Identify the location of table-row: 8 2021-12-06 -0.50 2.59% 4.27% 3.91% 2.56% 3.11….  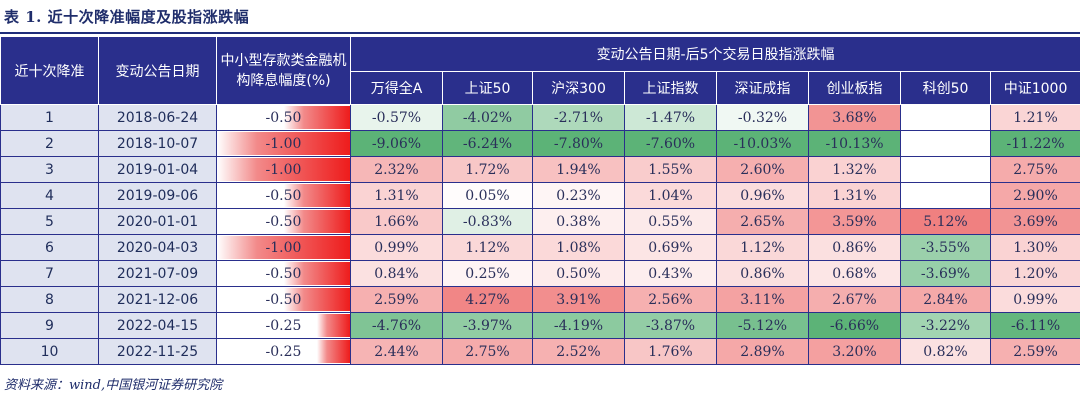
(540, 299).